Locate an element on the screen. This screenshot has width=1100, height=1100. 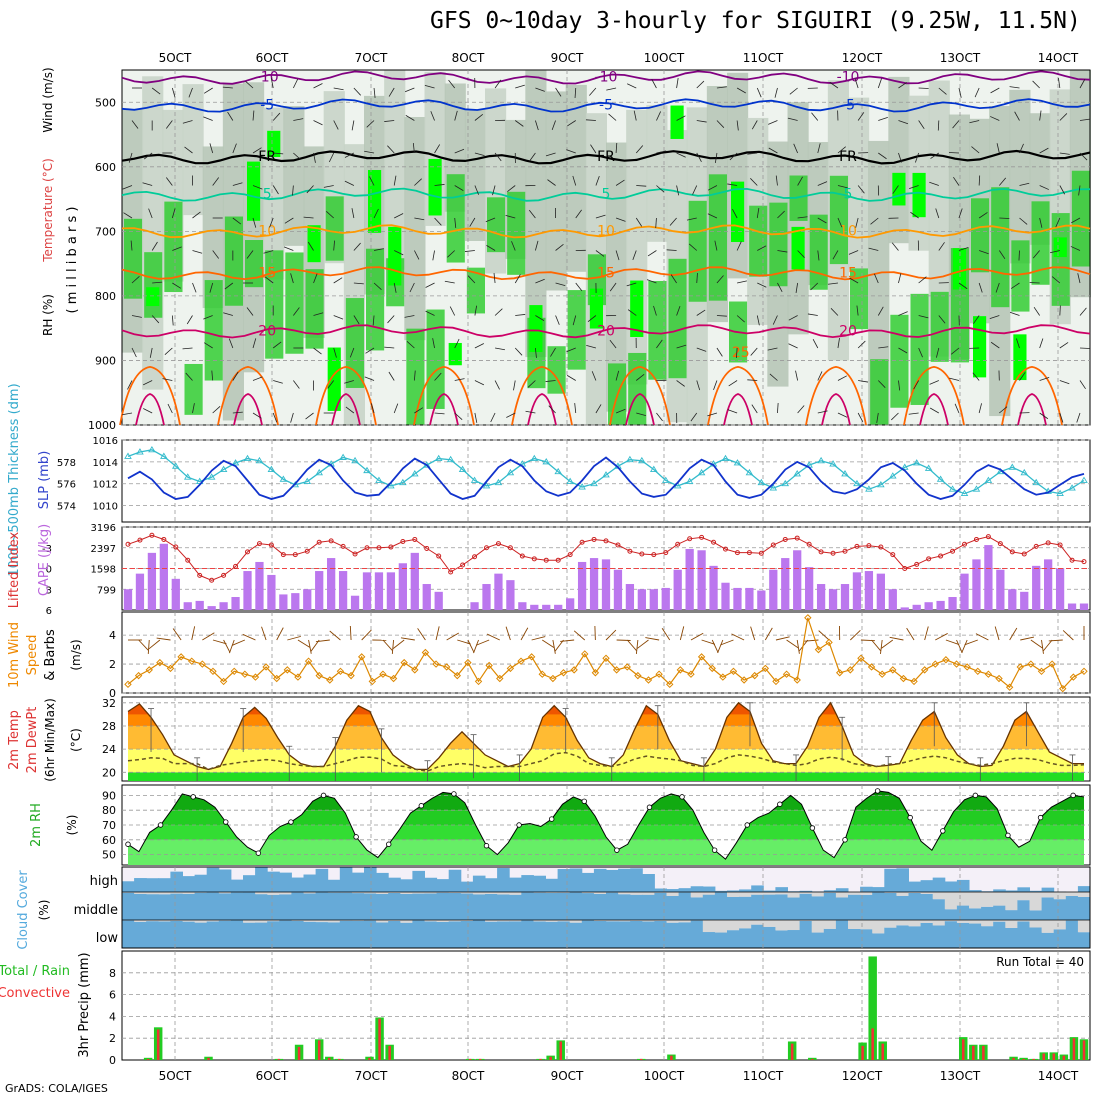
cloud-gap-middle is located at coordinates (939, 896).